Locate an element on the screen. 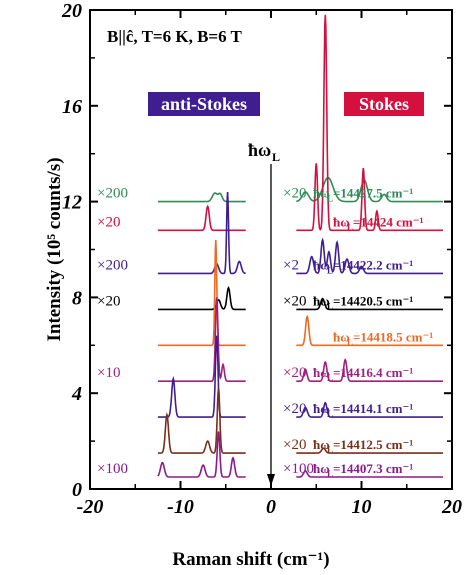  laser-energy-value: =14418.5 cm⁻¹ is located at coordinates (393, 336).